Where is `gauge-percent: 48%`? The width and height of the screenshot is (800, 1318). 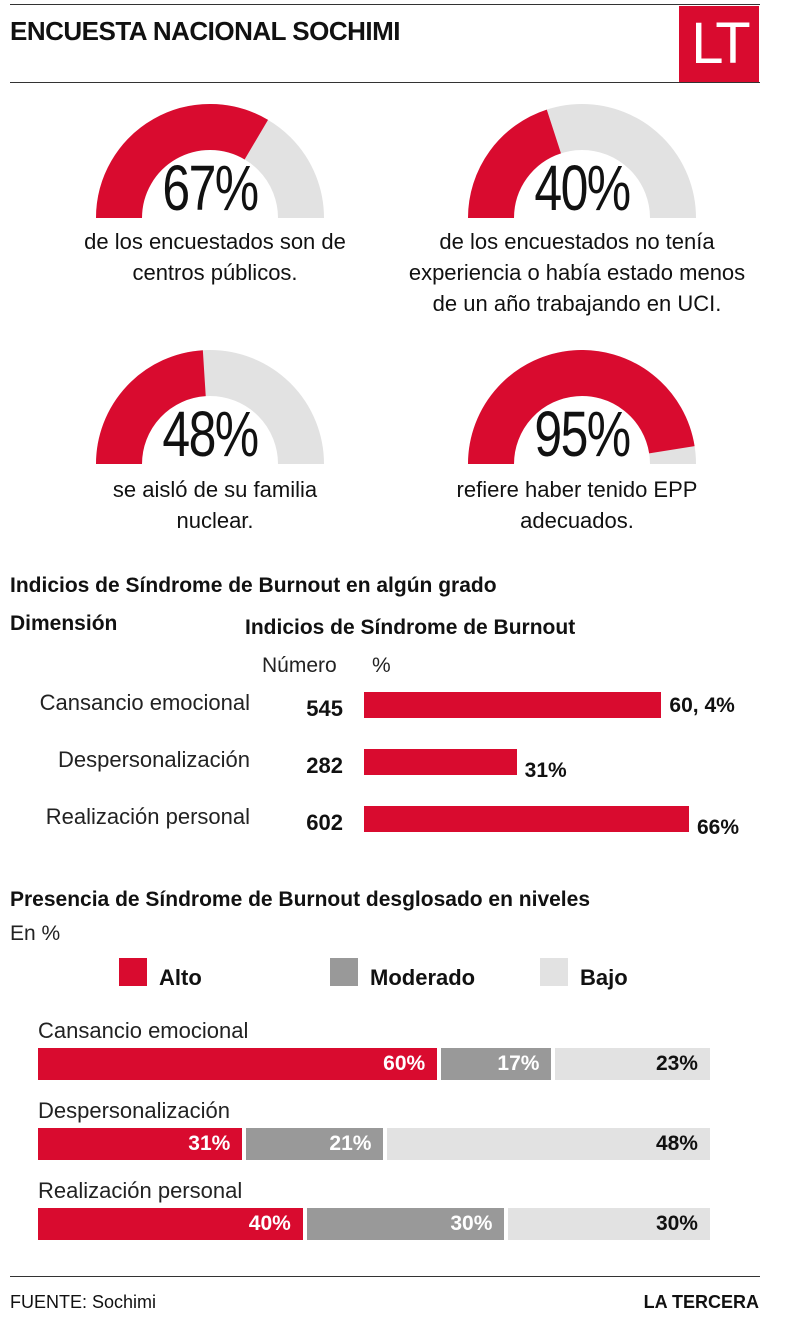 gauge-percent: 48% is located at coordinates (210, 434).